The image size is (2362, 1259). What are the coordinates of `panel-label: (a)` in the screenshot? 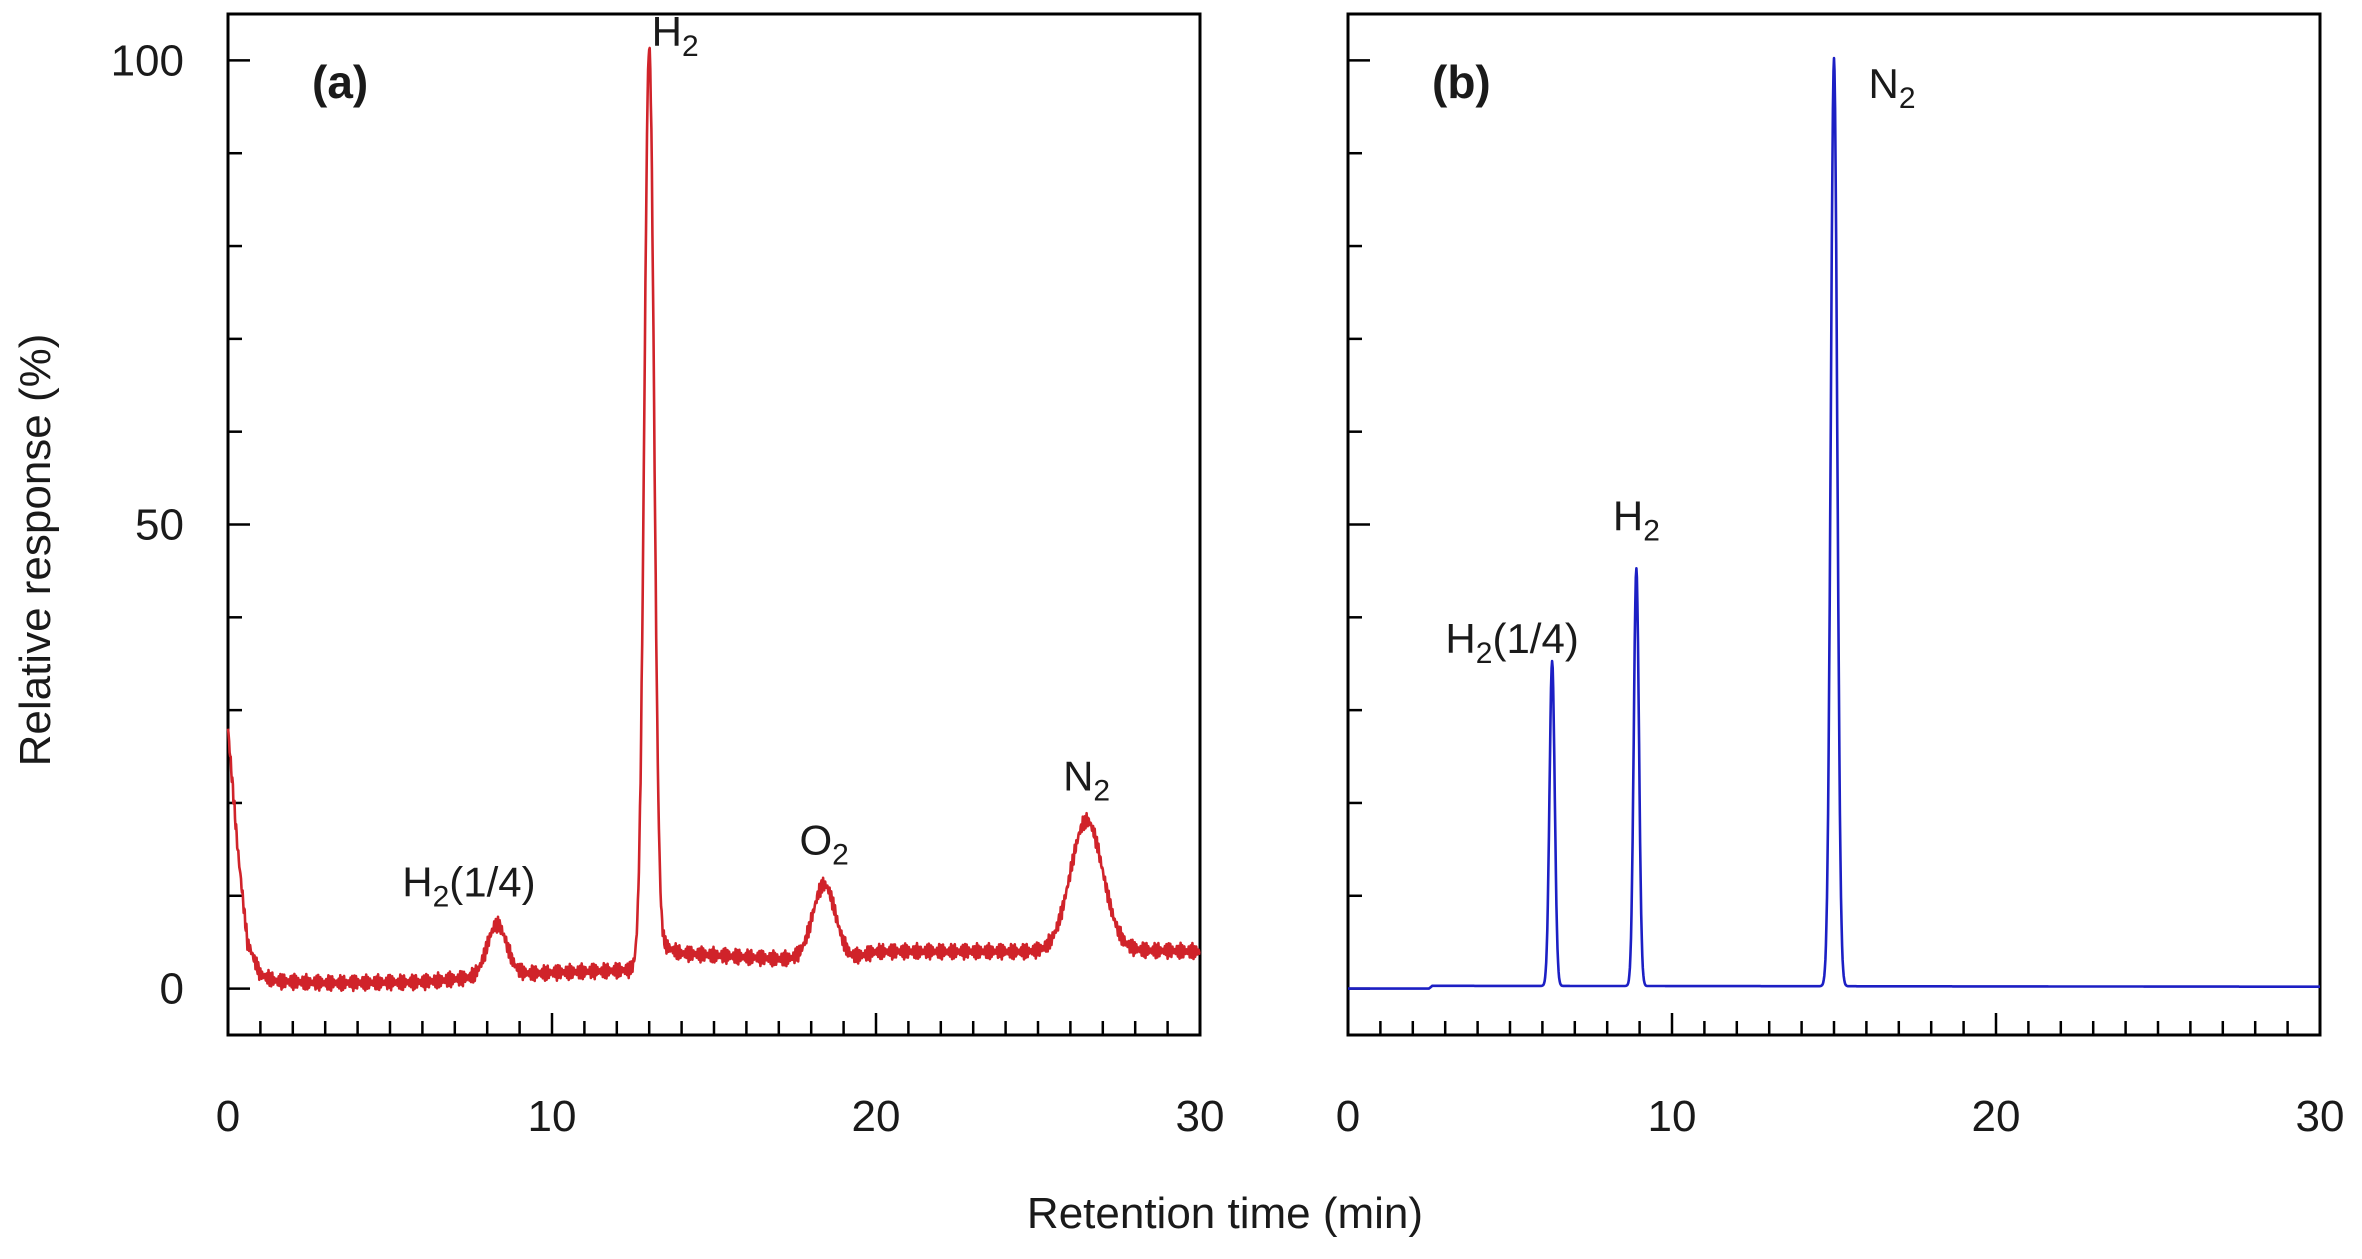 It's located at (340, 82).